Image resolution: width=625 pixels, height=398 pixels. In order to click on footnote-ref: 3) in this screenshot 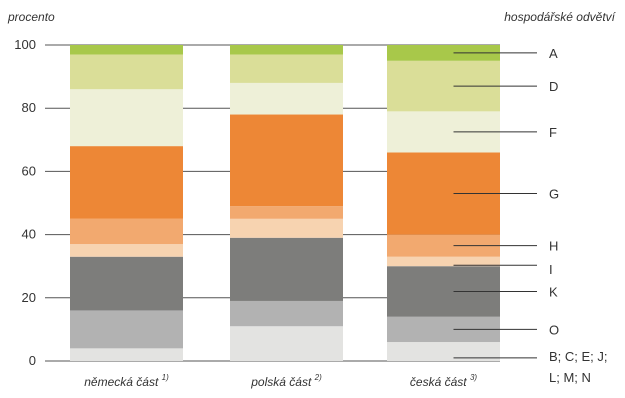, I will do `click(473, 377)`.